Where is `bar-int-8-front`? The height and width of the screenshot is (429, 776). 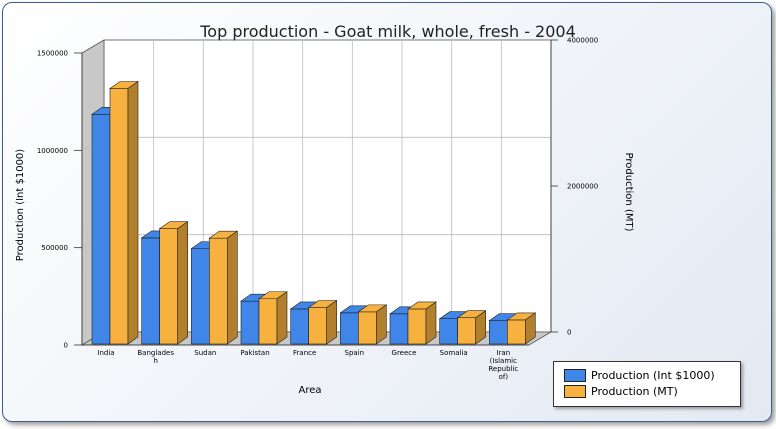 bar-int-8-front is located at coordinates (498, 332).